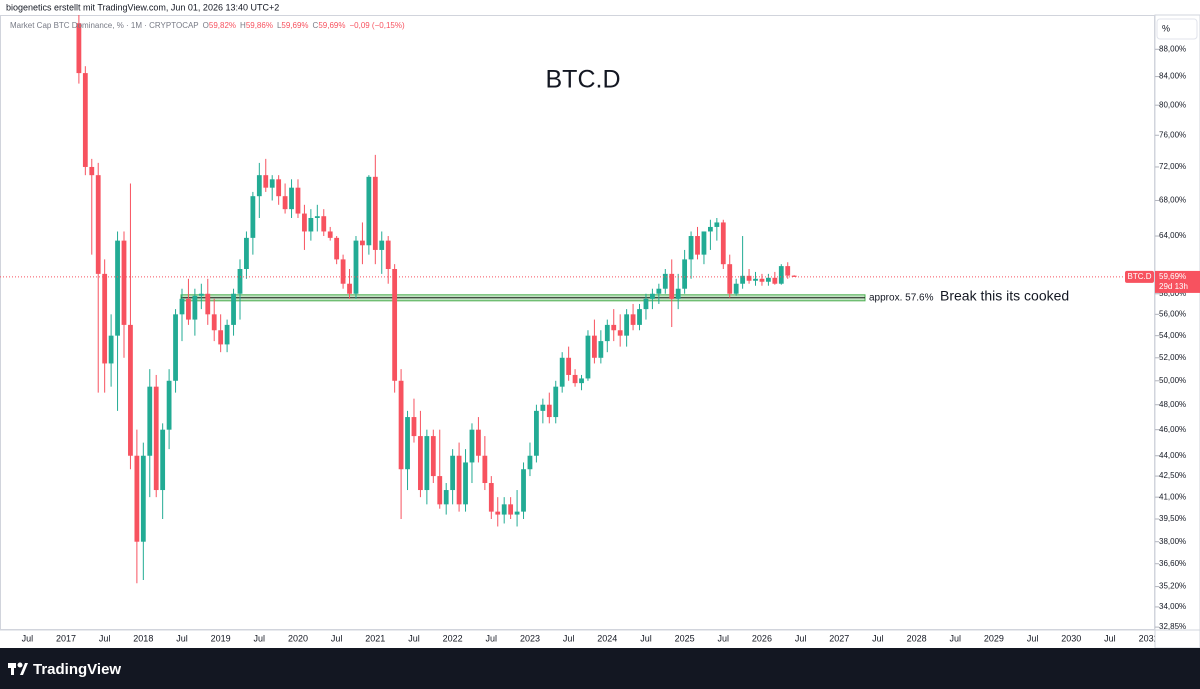 The height and width of the screenshot is (689, 1200). I want to click on y-tick-label: 36,60%, so click(1172, 563).